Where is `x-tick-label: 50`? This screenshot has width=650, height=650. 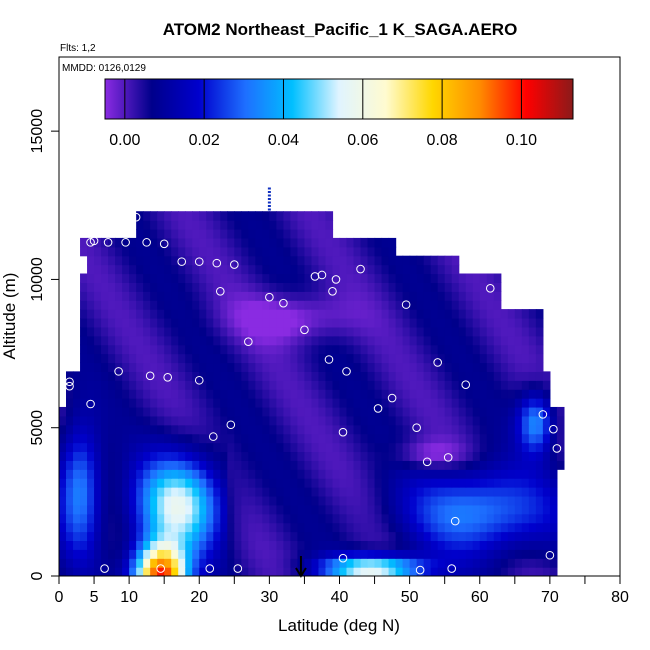
x-tick-label: 50 is located at coordinates (410, 597).